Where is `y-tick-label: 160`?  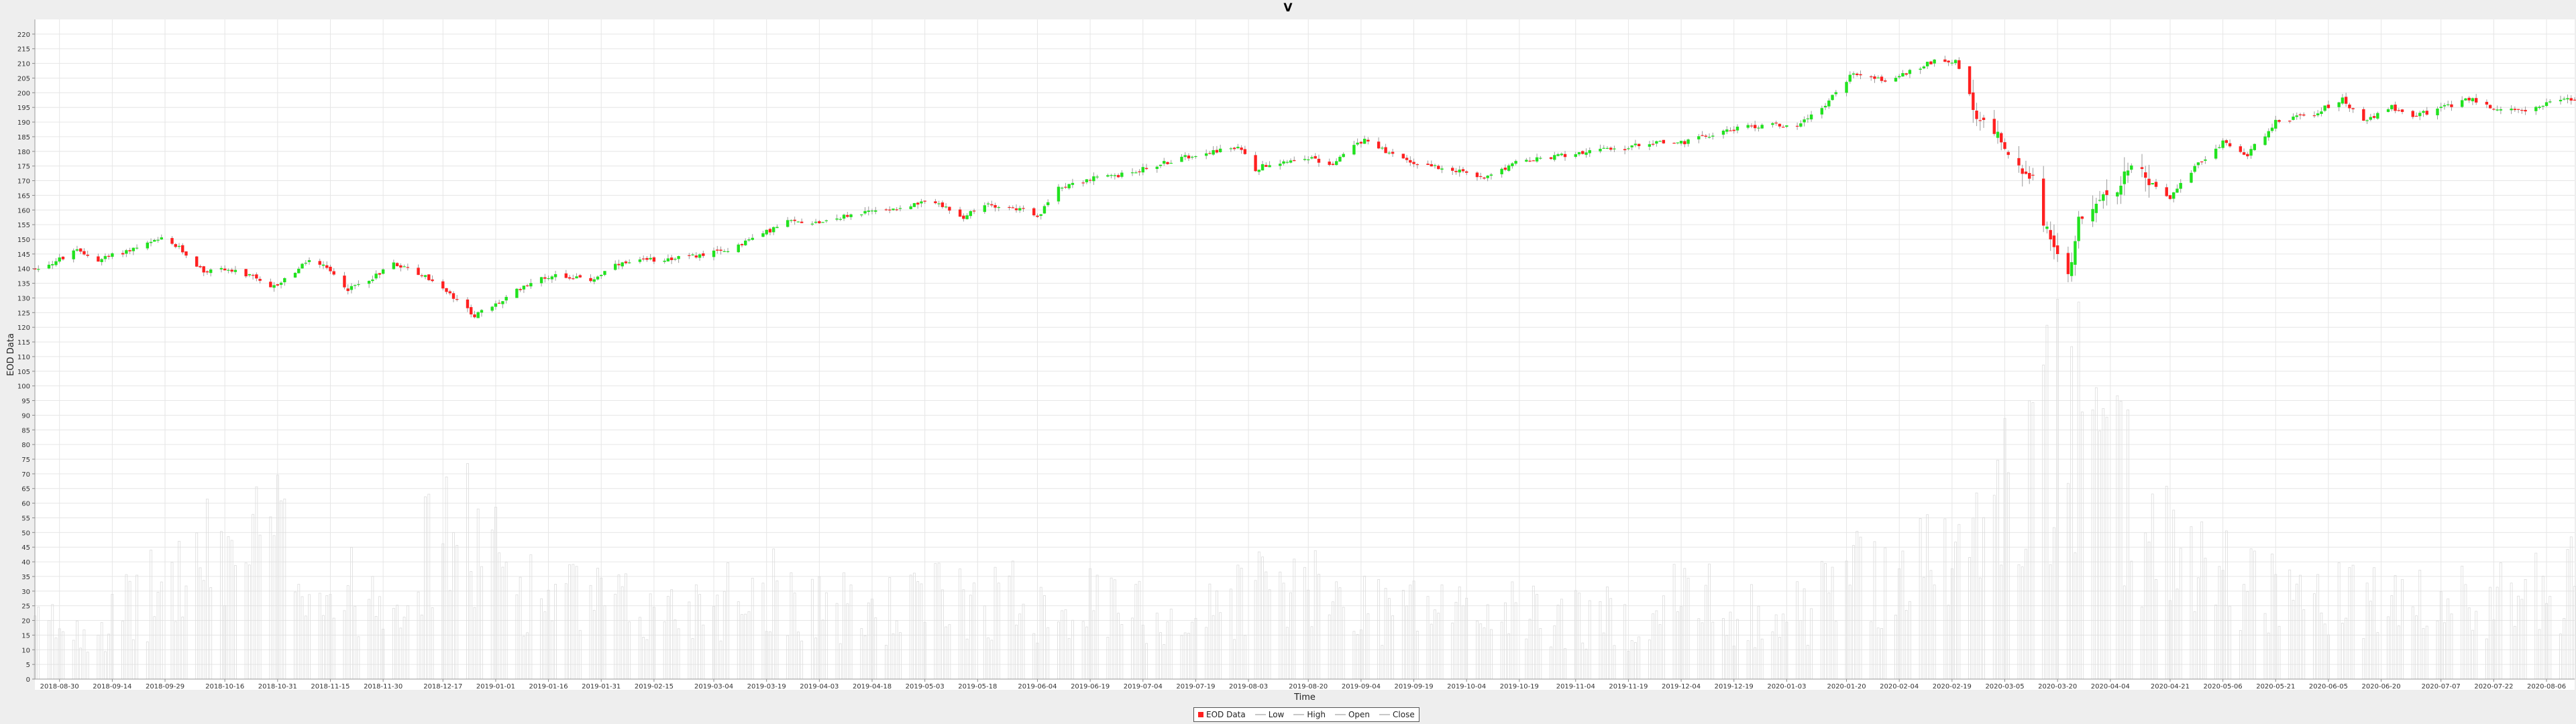
y-tick-label: 160 is located at coordinates (23, 211).